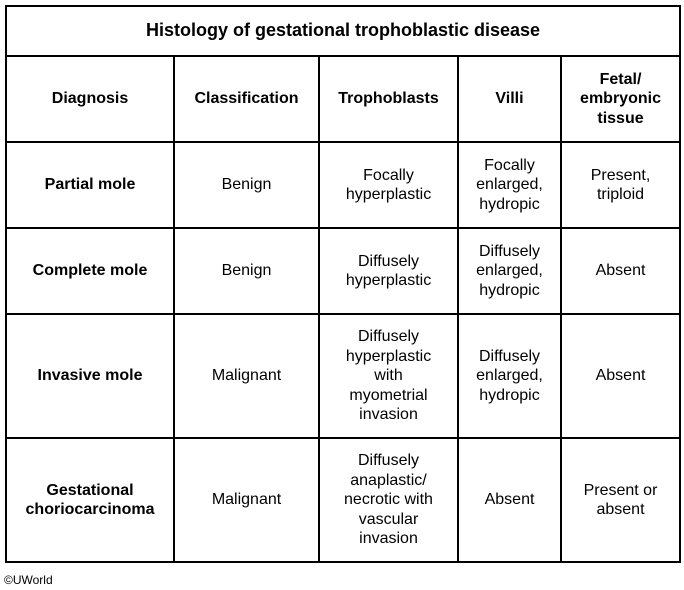 This screenshot has height=590, width=684. Describe the element at coordinates (620, 500) in the screenshot. I see `cell-fetal-tissue: Present or absent` at that location.